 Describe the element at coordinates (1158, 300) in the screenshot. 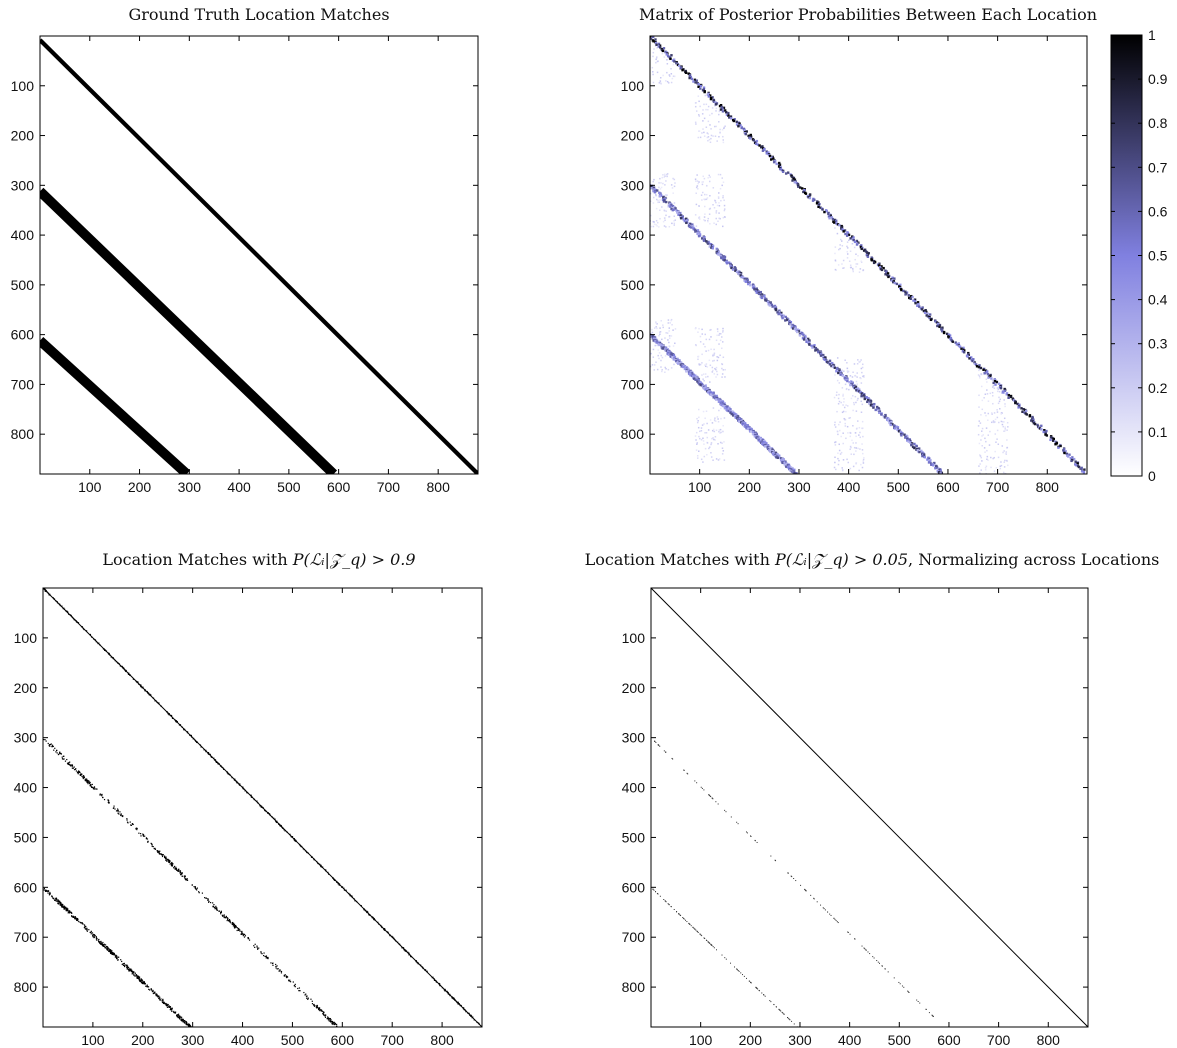

I see `colorbar-tick-label: 0.4` at that location.